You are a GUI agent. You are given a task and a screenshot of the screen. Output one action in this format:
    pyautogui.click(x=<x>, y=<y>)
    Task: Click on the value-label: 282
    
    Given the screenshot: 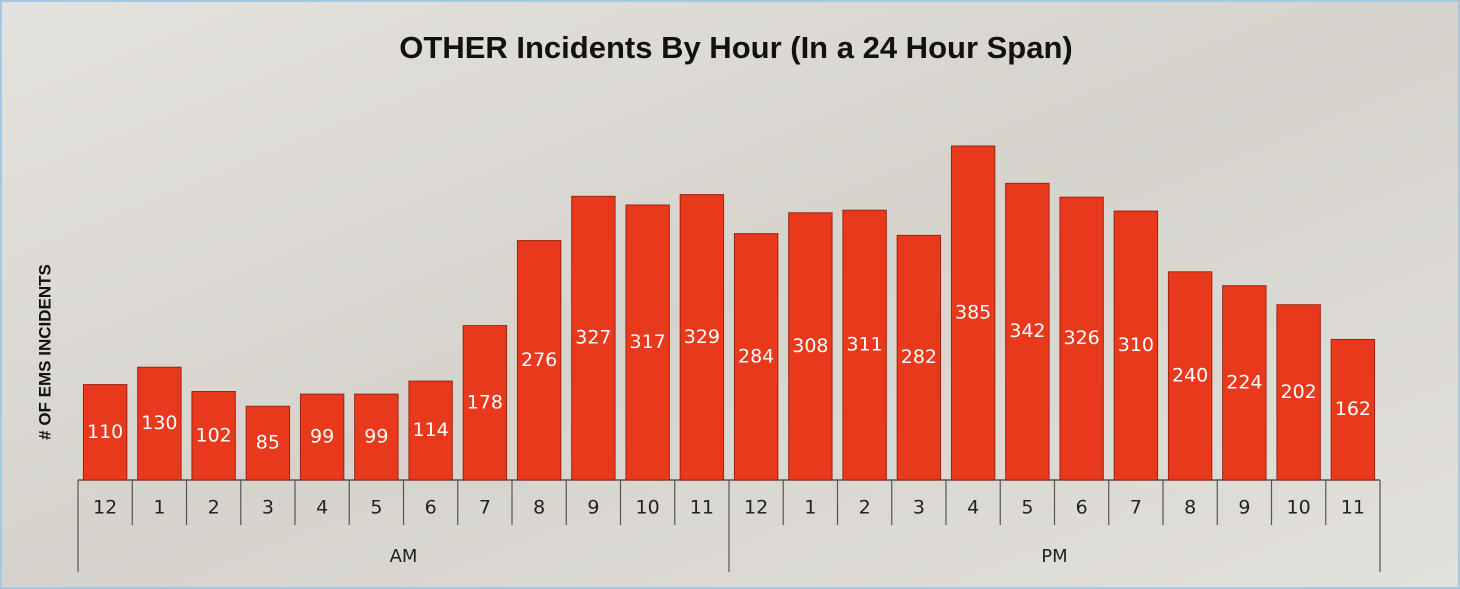 What is the action you would take?
    pyautogui.click(x=919, y=357)
    